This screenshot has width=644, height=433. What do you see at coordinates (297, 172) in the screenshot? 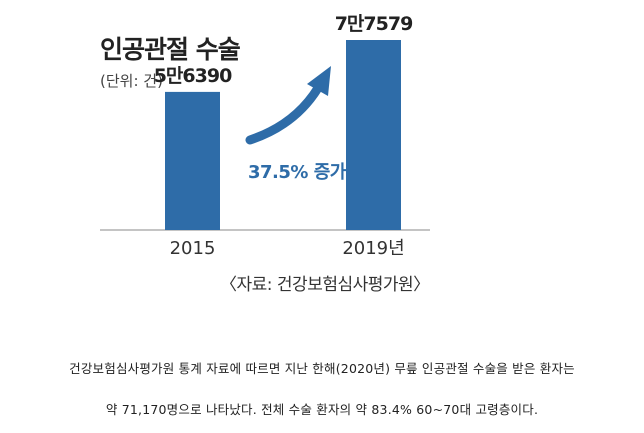
I see `growth-annotation: 37.5% 증가` at bounding box center [297, 172].